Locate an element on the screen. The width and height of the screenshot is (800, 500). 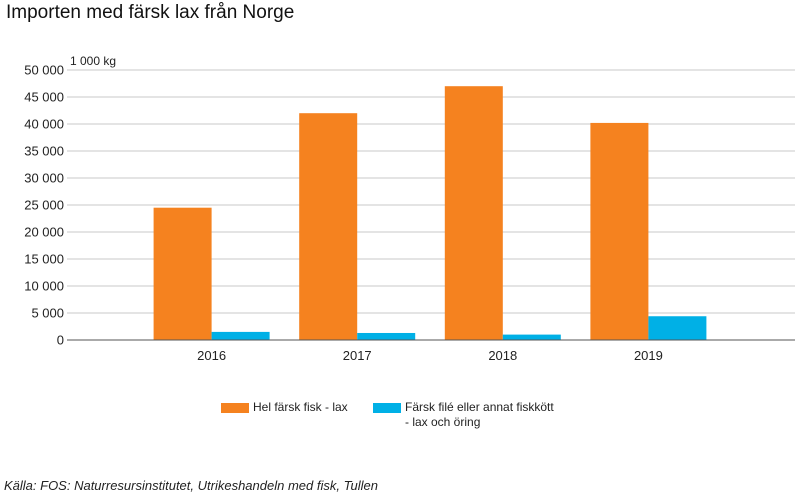
x-tick-label: 2019 is located at coordinates (648, 355).